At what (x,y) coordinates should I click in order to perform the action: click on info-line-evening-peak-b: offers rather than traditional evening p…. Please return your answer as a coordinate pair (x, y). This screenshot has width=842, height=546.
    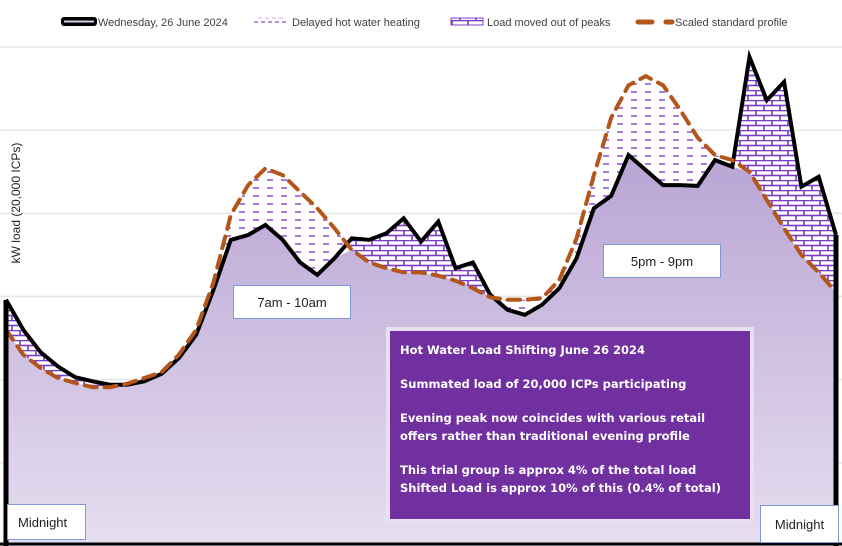
    Looking at the image, I should click on (545, 436).